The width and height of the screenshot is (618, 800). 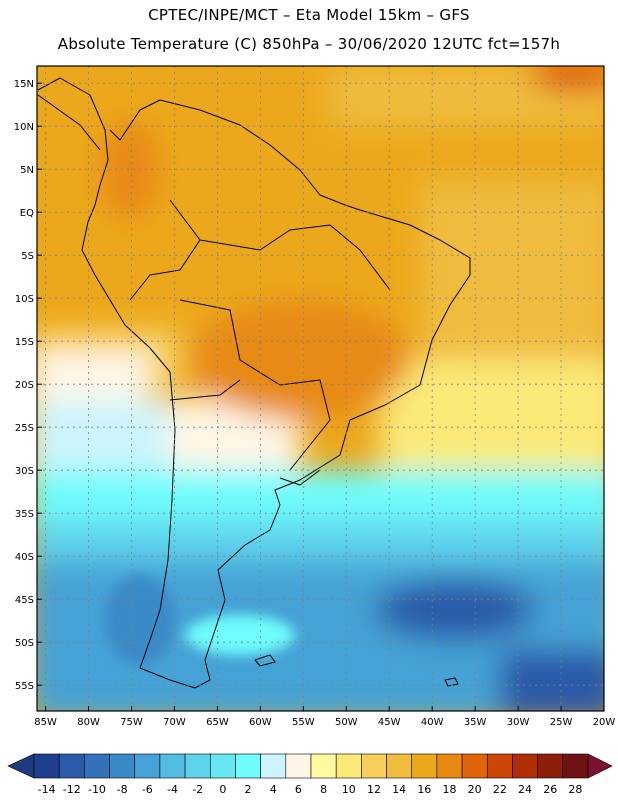 What do you see at coordinates (349, 789) in the screenshot?
I see `colorbar-label: 10` at bounding box center [349, 789].